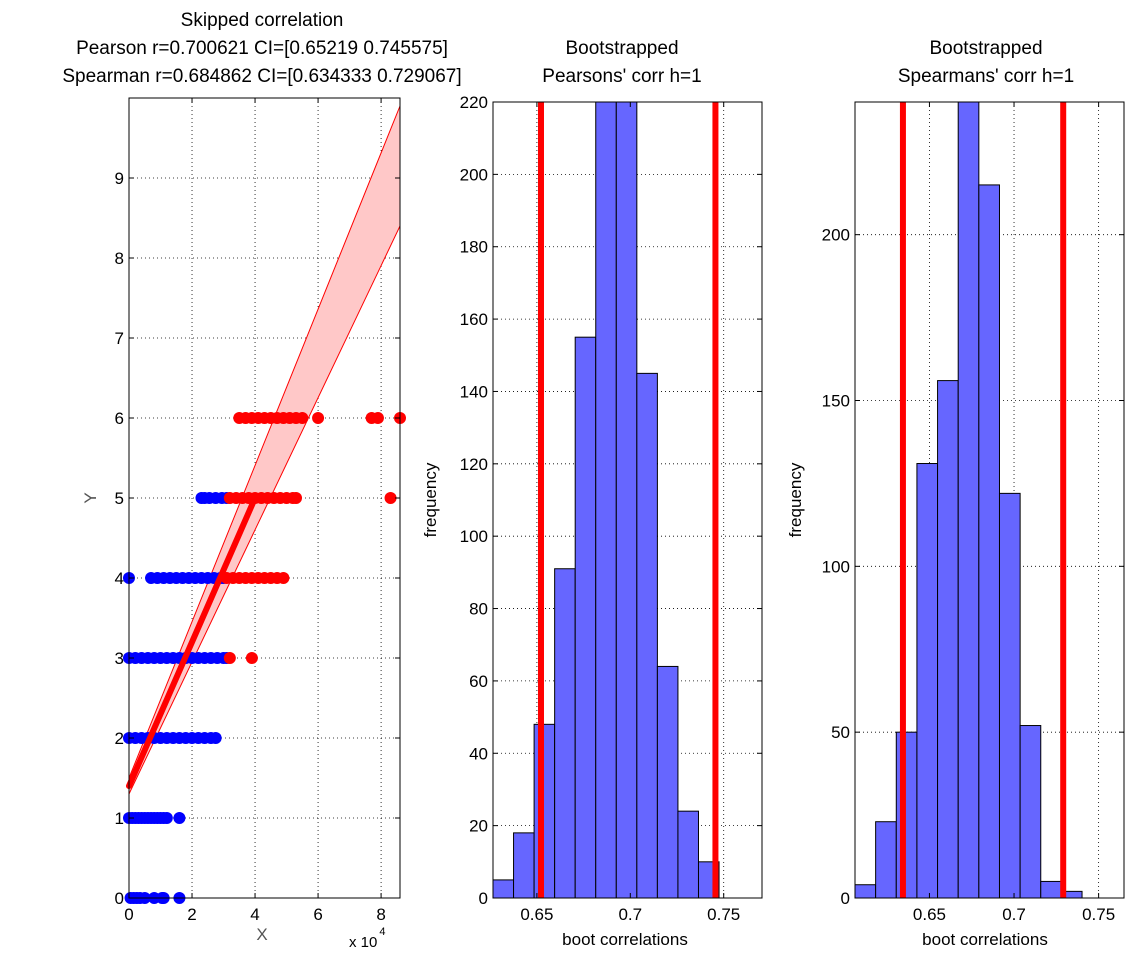  Describe the element at coordinates (119, 418) in the screenshot. I see `scatter-ytick-label: 6` at that location.